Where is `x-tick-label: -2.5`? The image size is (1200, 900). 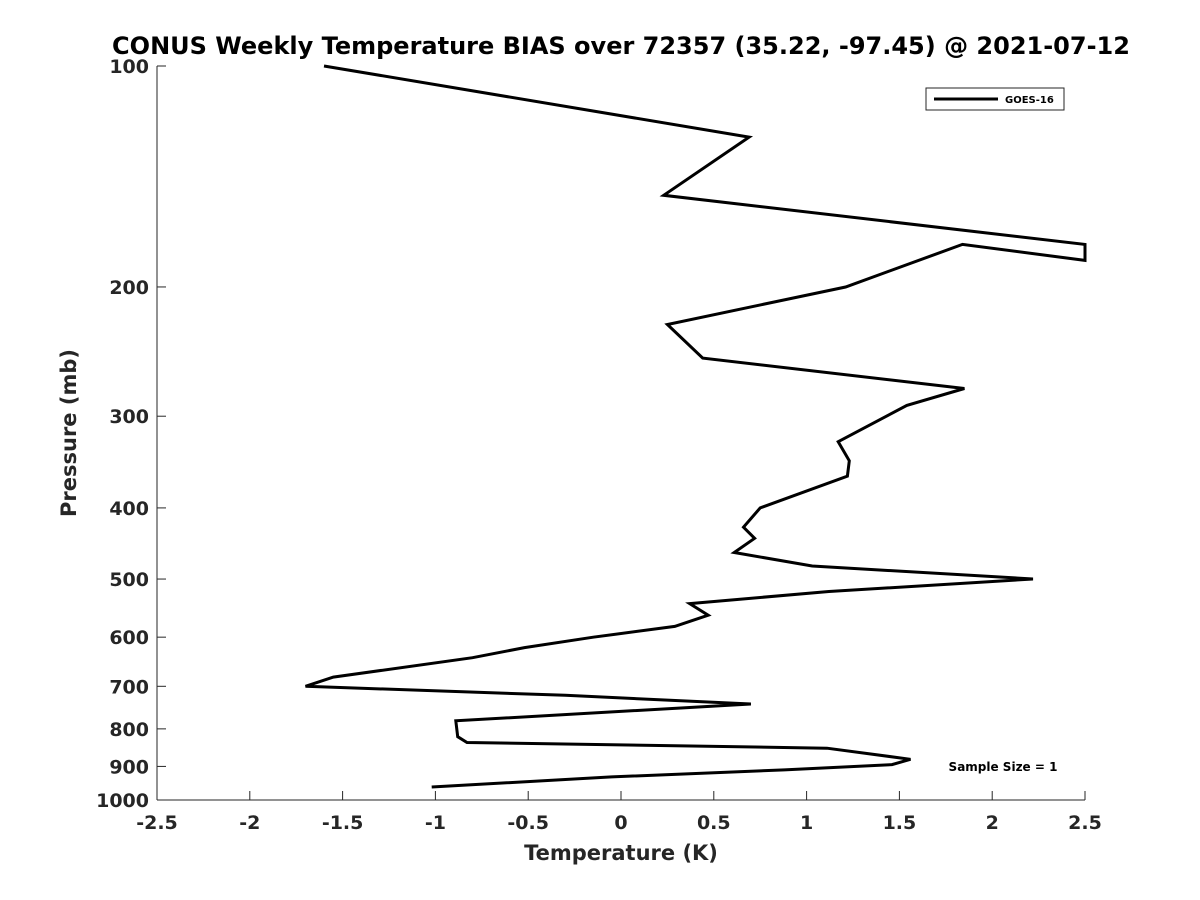 x-tick-label: -2.5 is located at coordinates (157, 823).